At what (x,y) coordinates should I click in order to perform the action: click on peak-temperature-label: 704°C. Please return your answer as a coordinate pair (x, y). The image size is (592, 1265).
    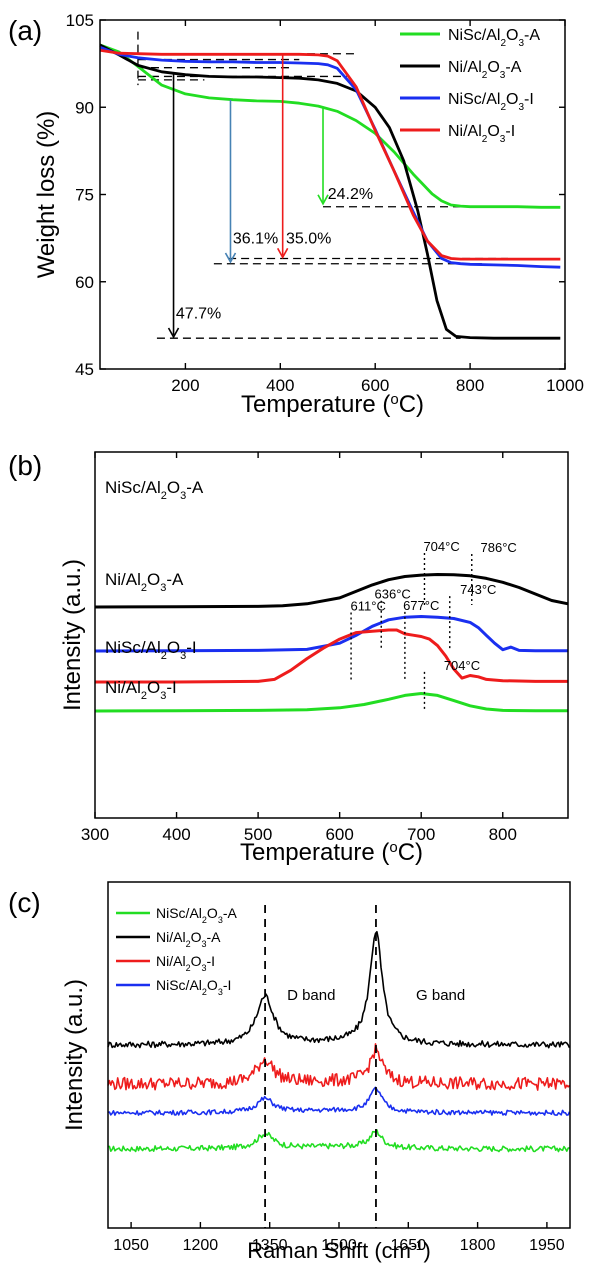
    Looking at the image, I should click on (441, 546).